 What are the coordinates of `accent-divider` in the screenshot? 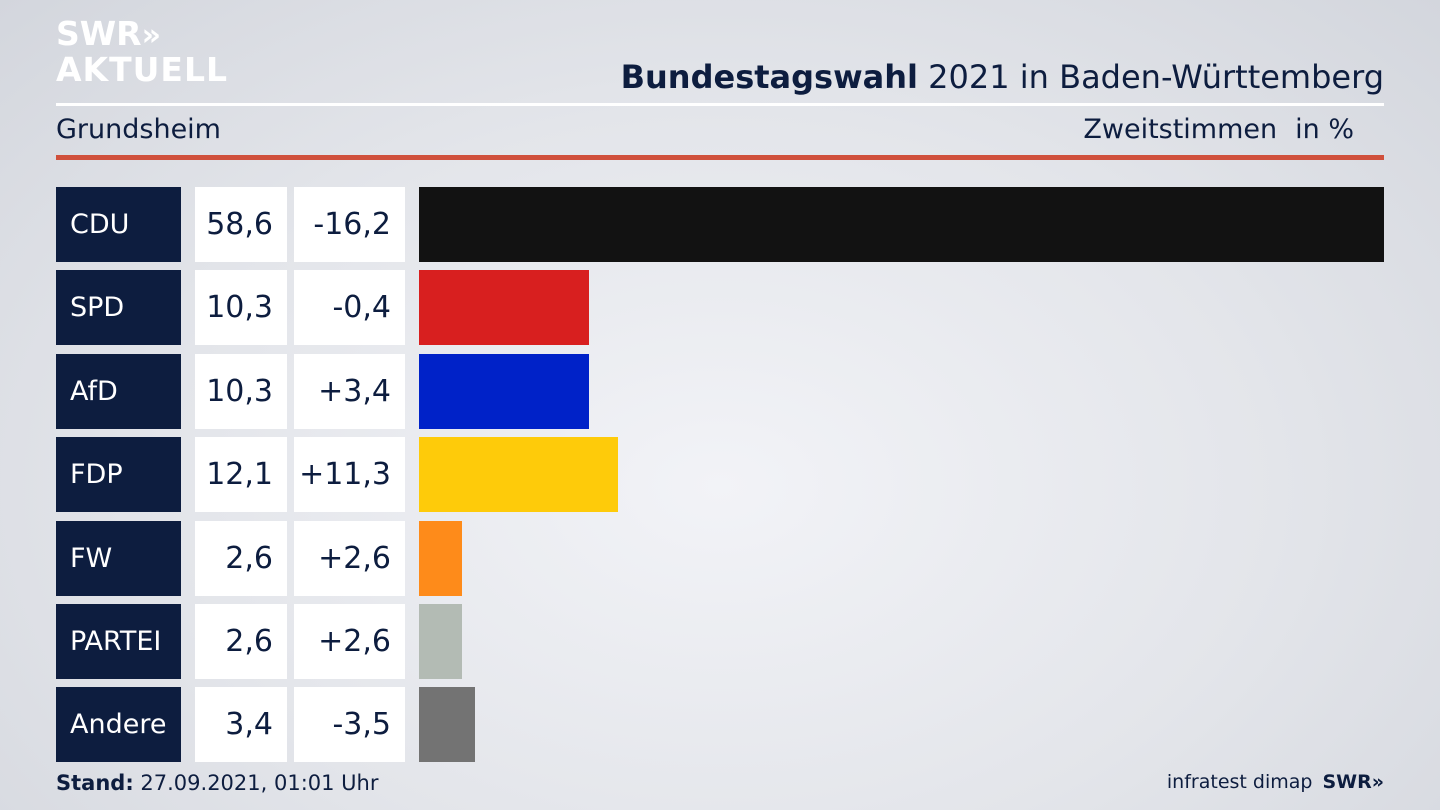 It's located at (720, 157).